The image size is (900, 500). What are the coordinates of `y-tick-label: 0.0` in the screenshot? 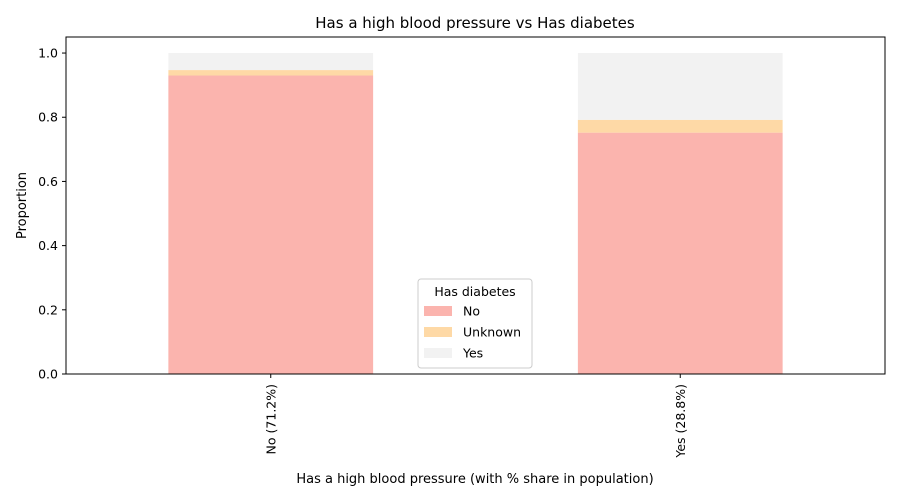 It's located at (48, 374).